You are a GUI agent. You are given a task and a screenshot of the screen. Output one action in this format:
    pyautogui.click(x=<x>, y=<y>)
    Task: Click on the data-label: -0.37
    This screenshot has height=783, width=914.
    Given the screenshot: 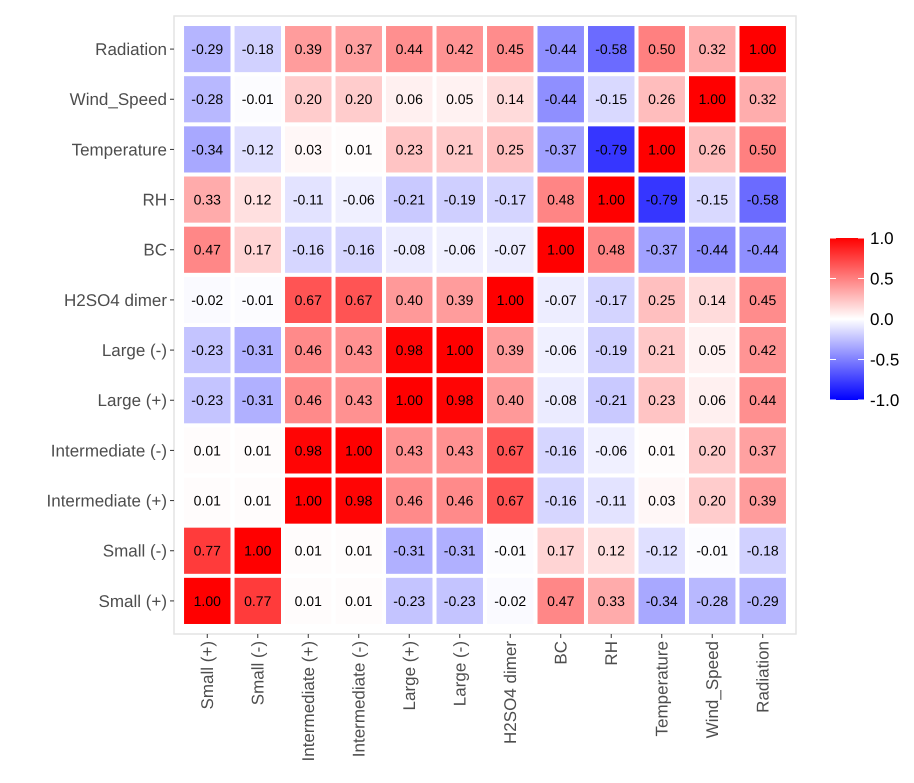 What is the action you would take?
    pyautogui.click(x=560, y=149)
    